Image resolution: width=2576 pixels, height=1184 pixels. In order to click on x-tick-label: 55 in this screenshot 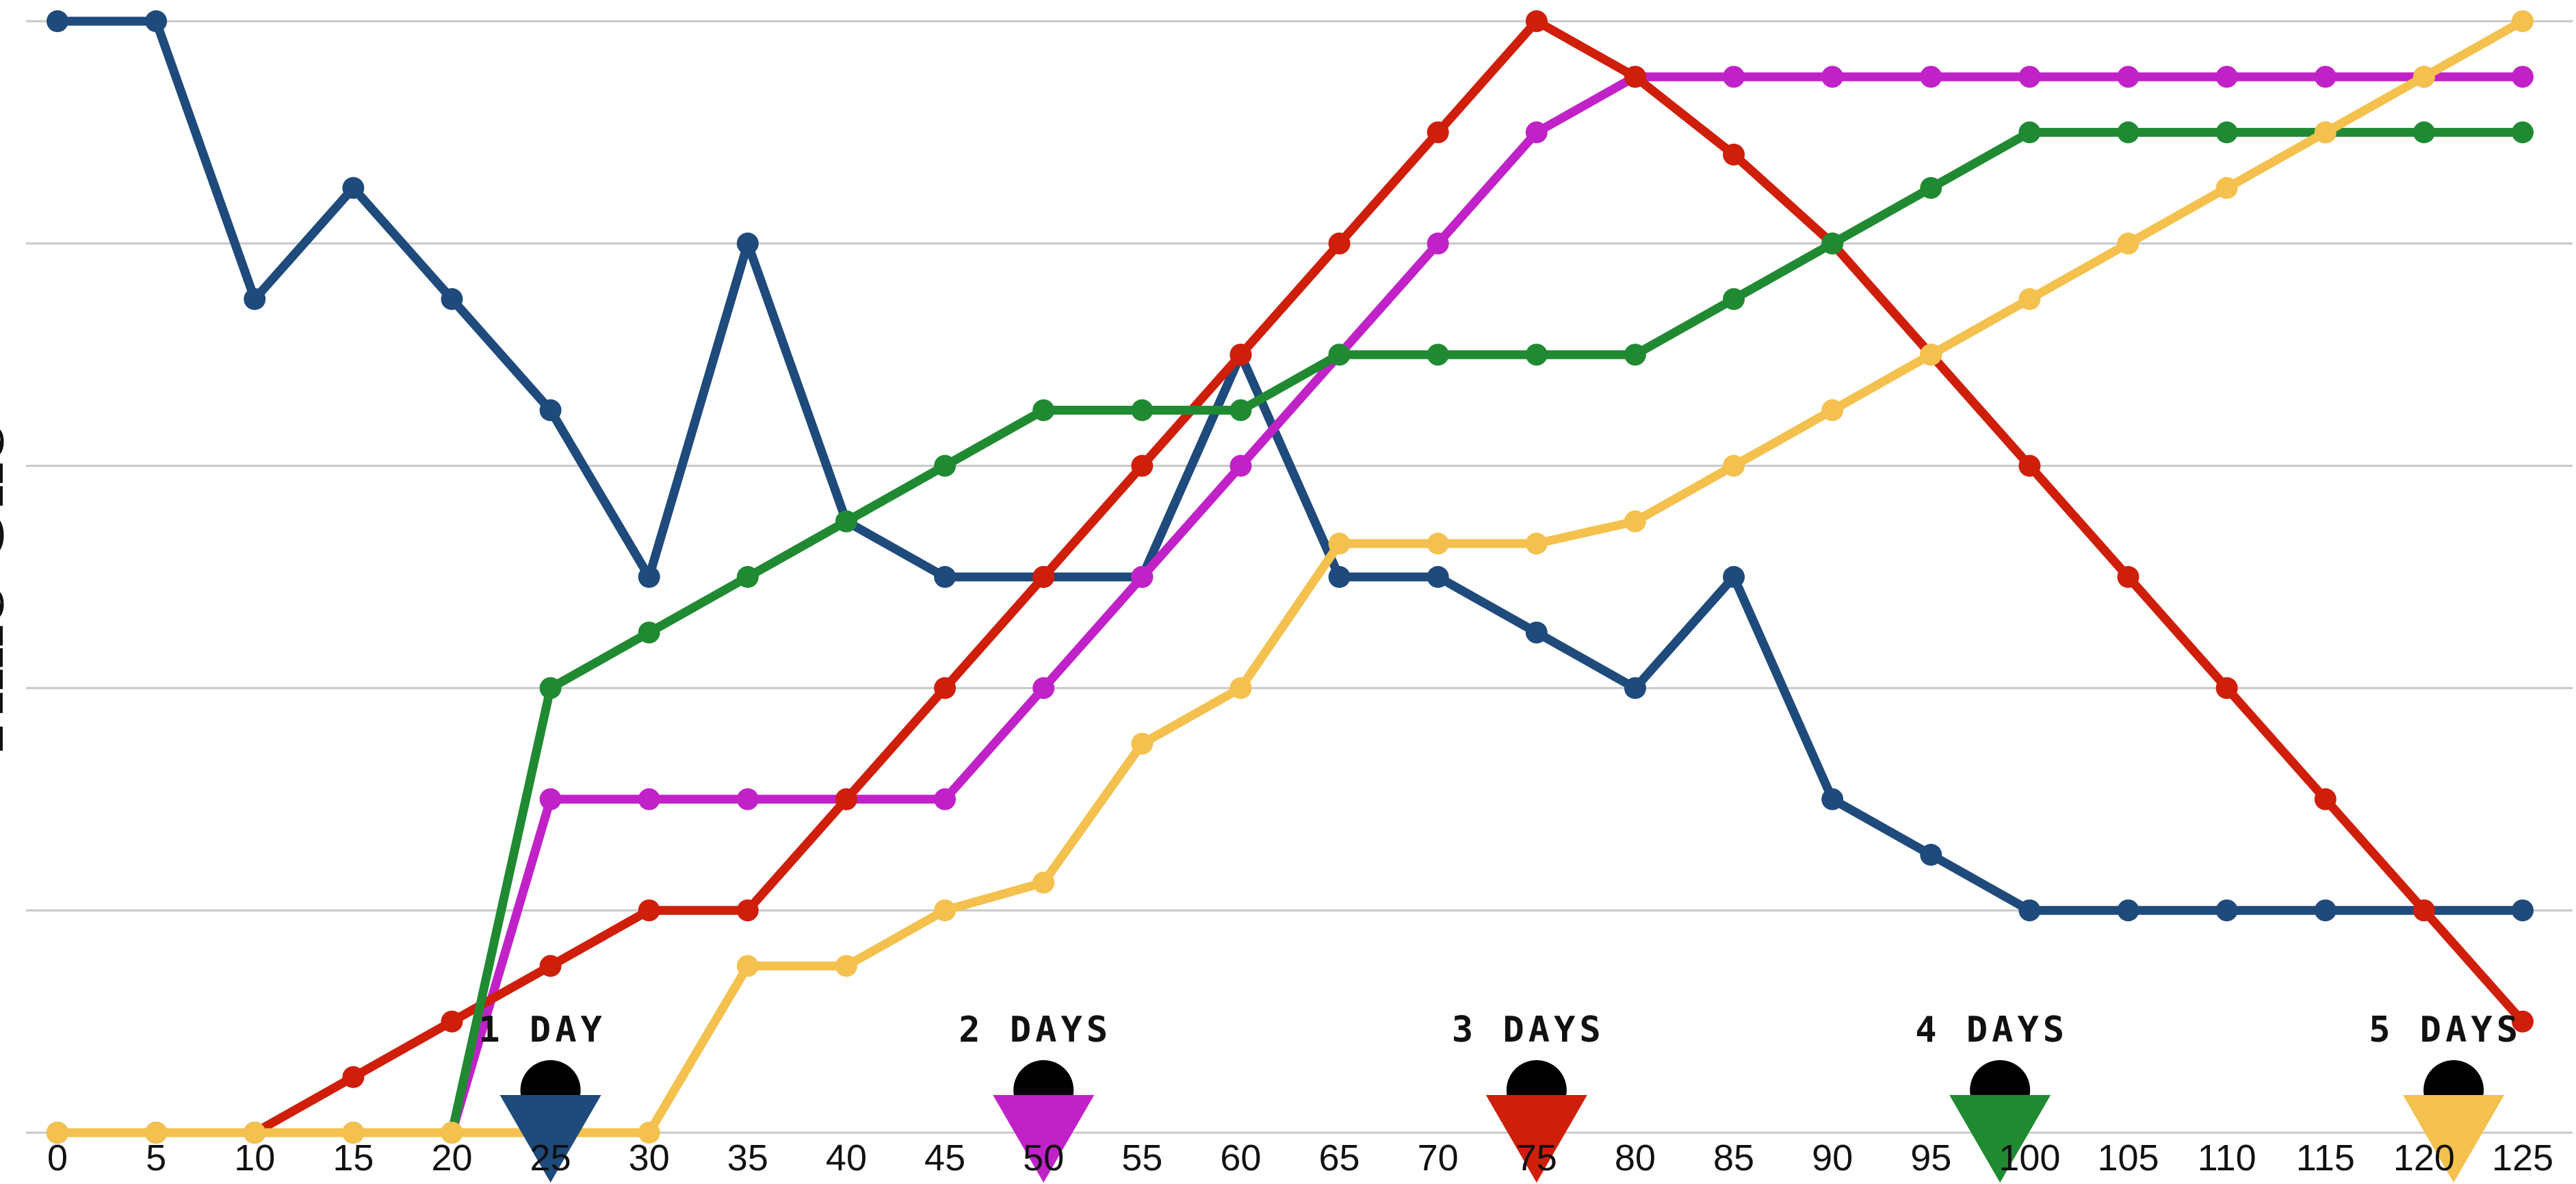, I will do `click(1141, 1158)`.